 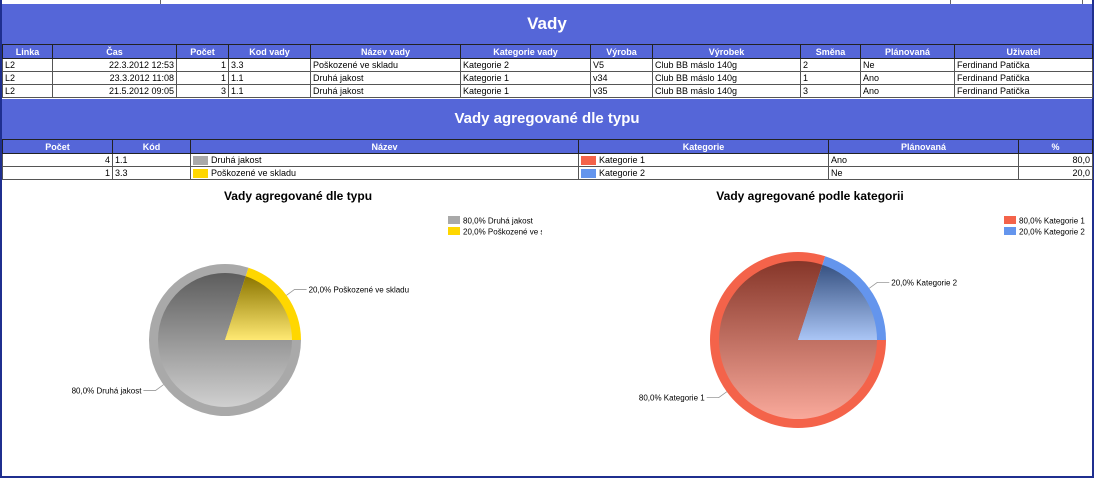 I want to click on top-strip, so click(x=547, y=2).